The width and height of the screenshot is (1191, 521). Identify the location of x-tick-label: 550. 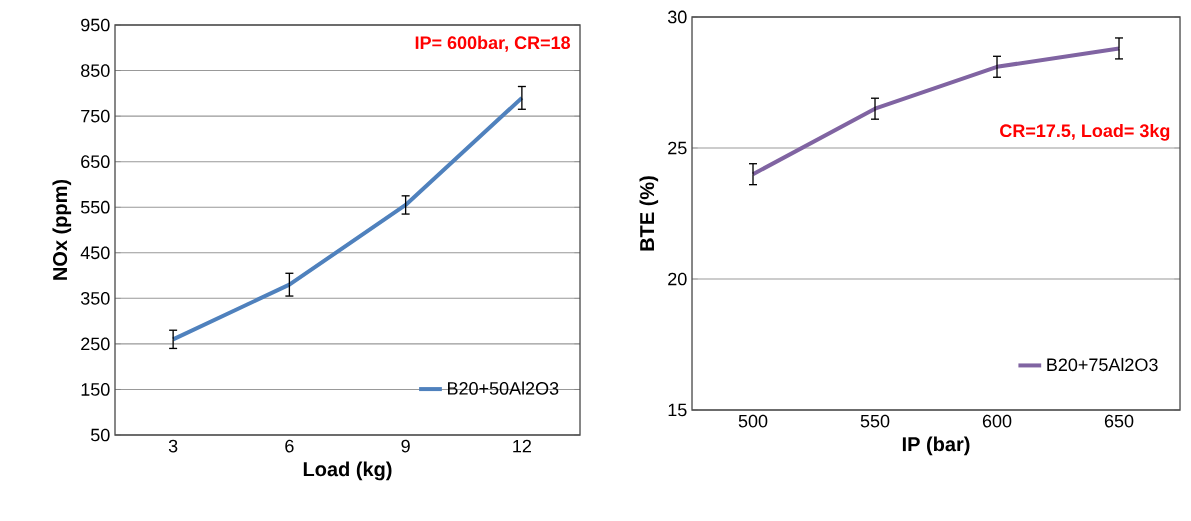
(875, 421).